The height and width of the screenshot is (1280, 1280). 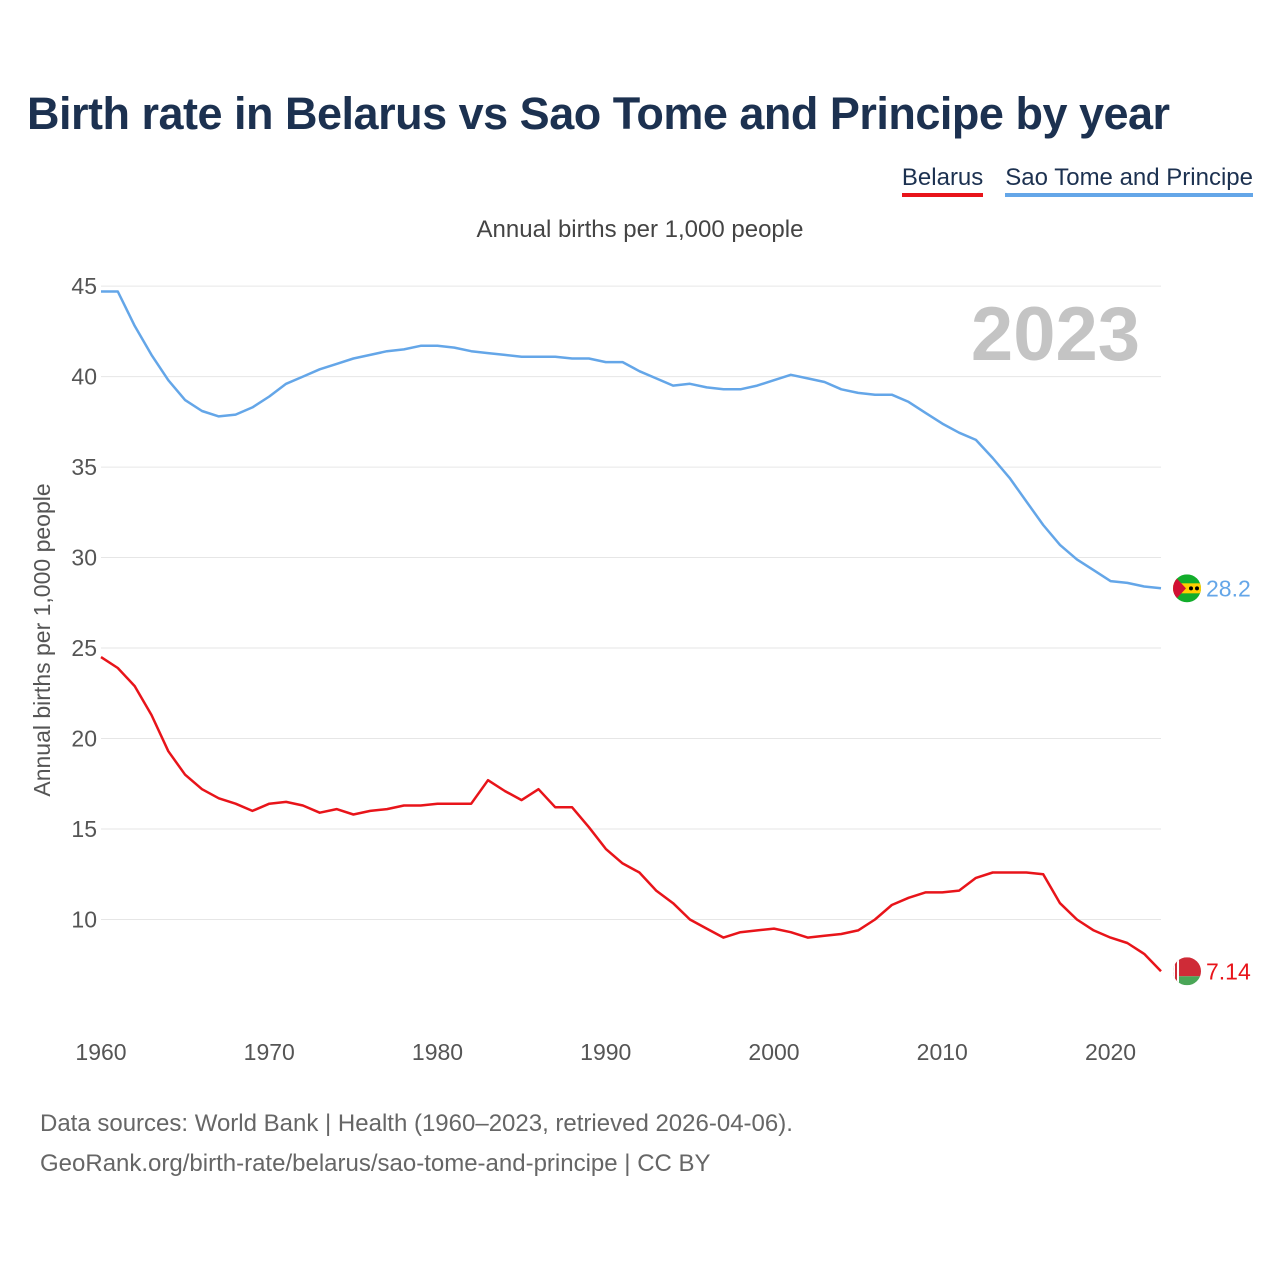 What do you see at coordinates (1228, 971) in the screenshot?
I see `end-label-belarus: 7.14` at bounding box center [1228, 971].